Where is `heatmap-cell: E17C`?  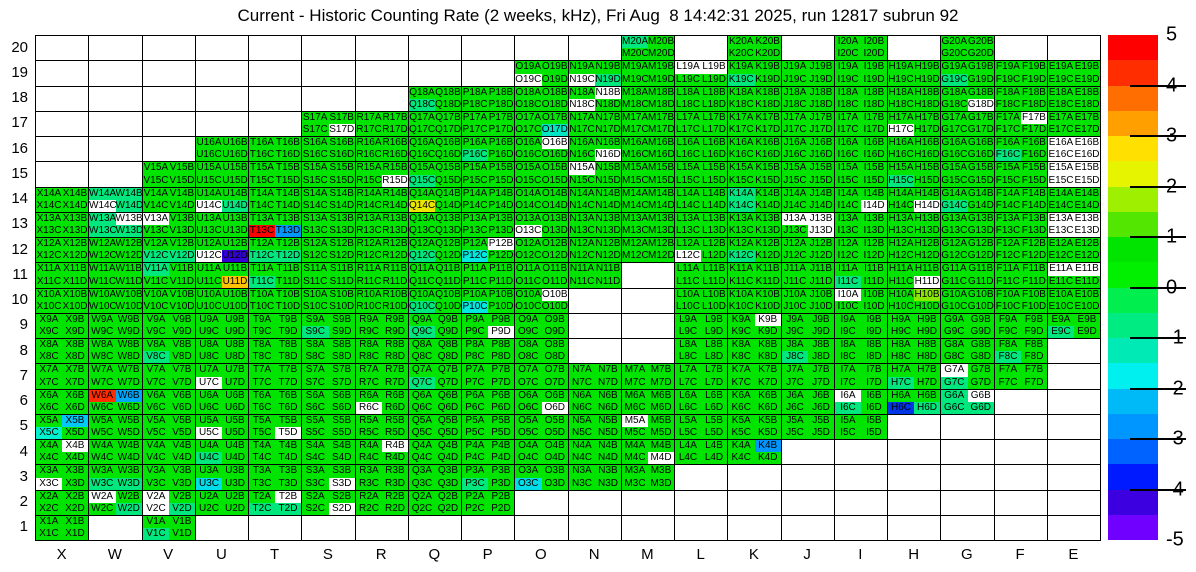 heatmap-cell: E17C is located at coordinates (1061, 130).